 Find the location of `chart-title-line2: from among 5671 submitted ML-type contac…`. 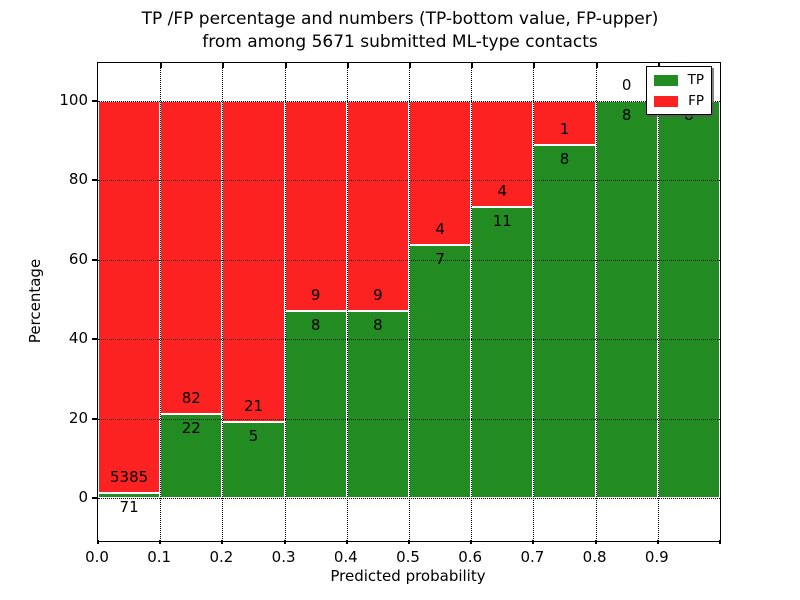

chart-title-line2: from among 5671 submitted ML-type contac… is located at coordinates (400, 42).